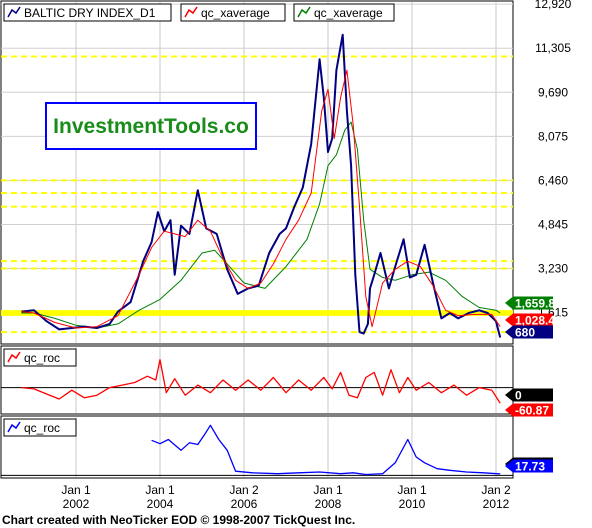 This screenshot has width=592, height=528. I want to click on legend-main-label: BALTIC DRY INDEX_D1, so click(90, 13).